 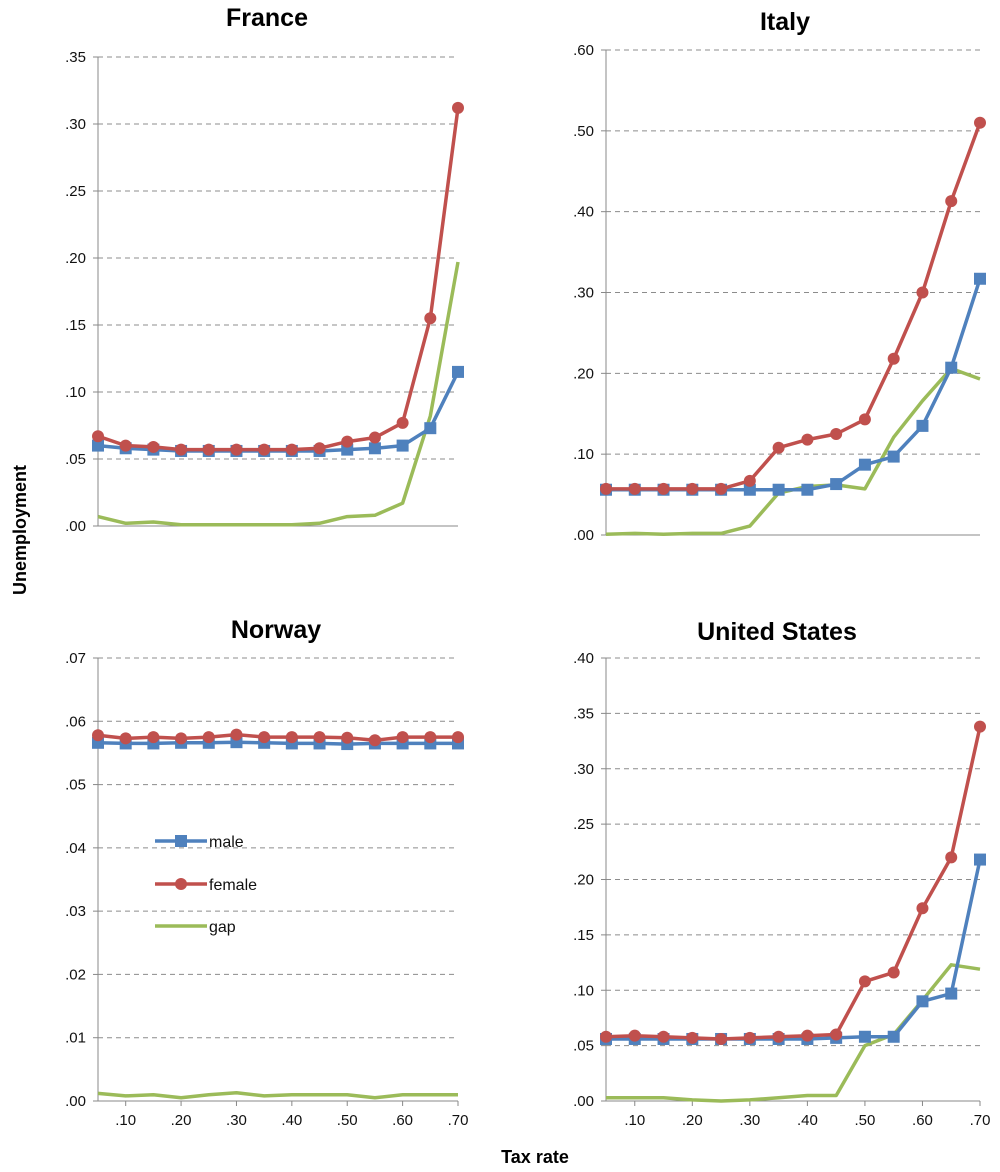 I want to click on series-female, so click(x=793, y=882).